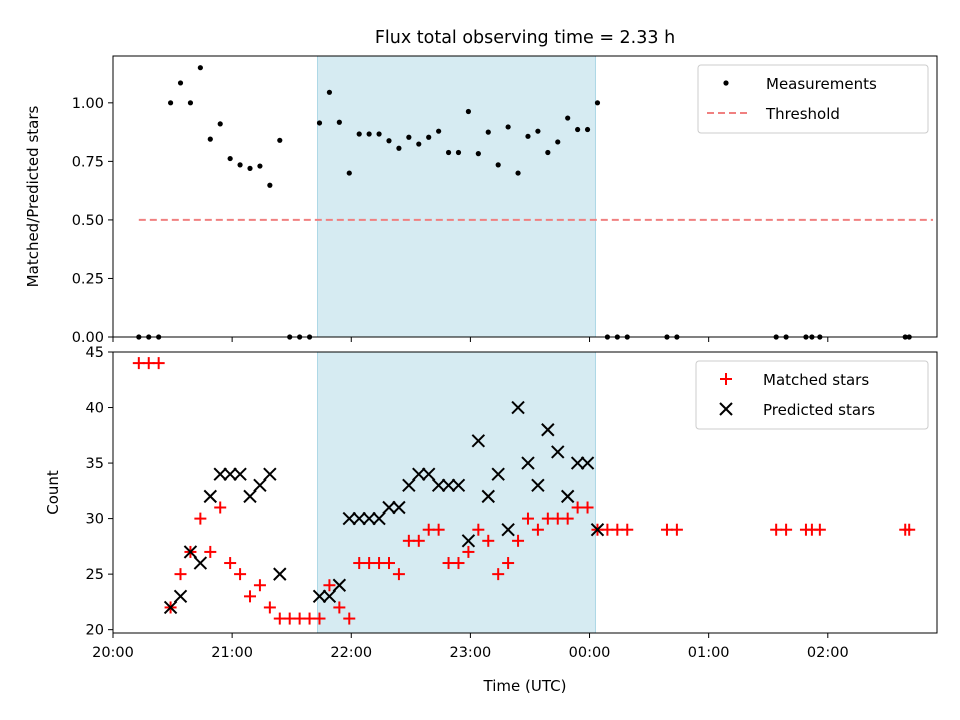  I want to click on count-y-label: Count, so click(53, 492).